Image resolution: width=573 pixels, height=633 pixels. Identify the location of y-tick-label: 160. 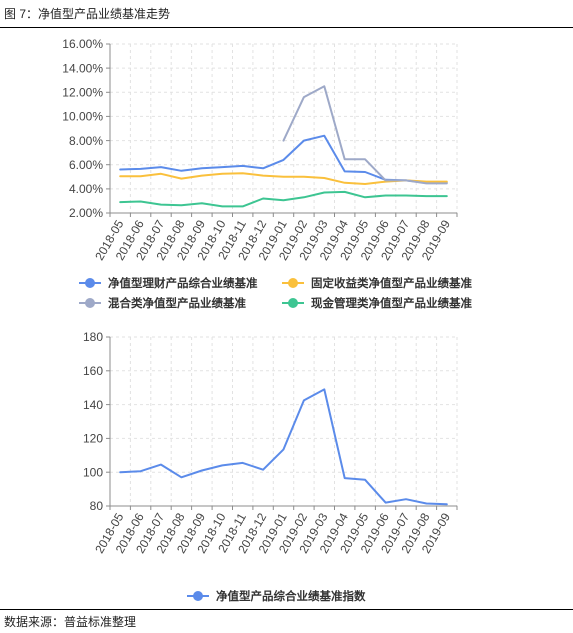
(93, 371).